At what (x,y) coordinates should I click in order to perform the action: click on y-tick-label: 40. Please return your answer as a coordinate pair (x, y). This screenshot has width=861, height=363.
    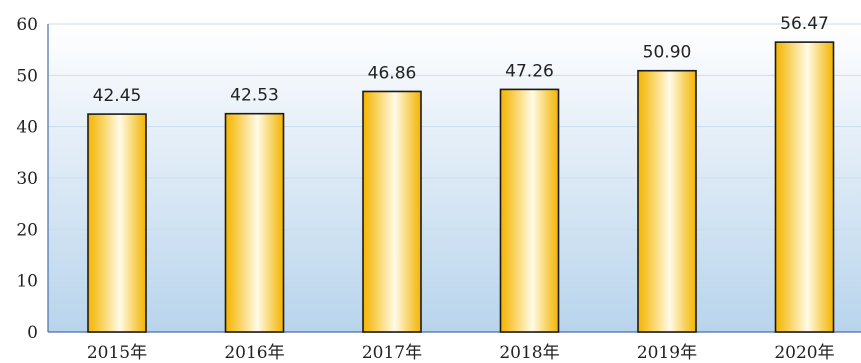
    Looking at the image, I should click on (27, 128).